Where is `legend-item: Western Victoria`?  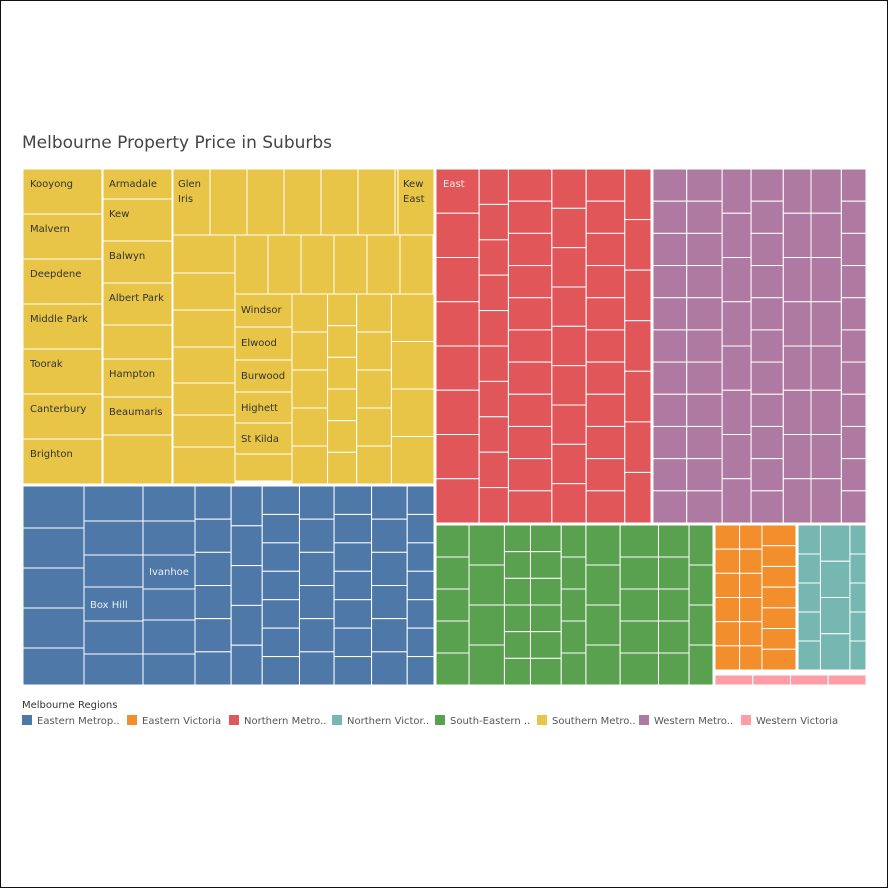 legend-item: Western Victoria is located at coordinates (789, 721).